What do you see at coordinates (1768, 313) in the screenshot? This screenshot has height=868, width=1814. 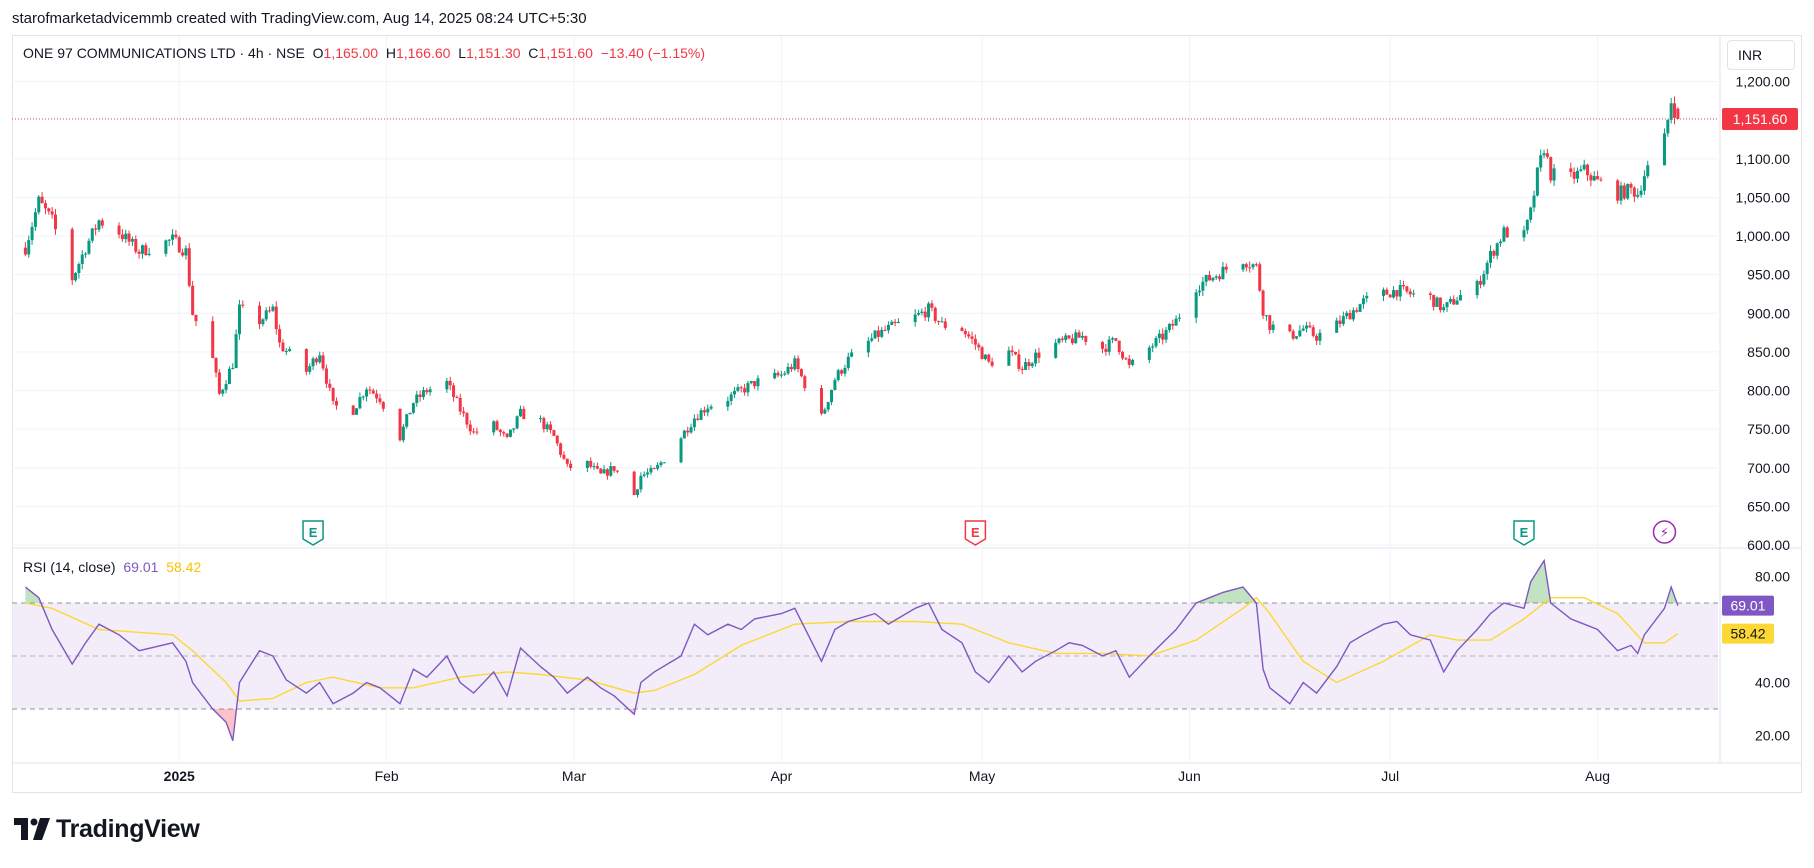 I see `price-tick-label: 900.00` at bounding box center [1768, 313].